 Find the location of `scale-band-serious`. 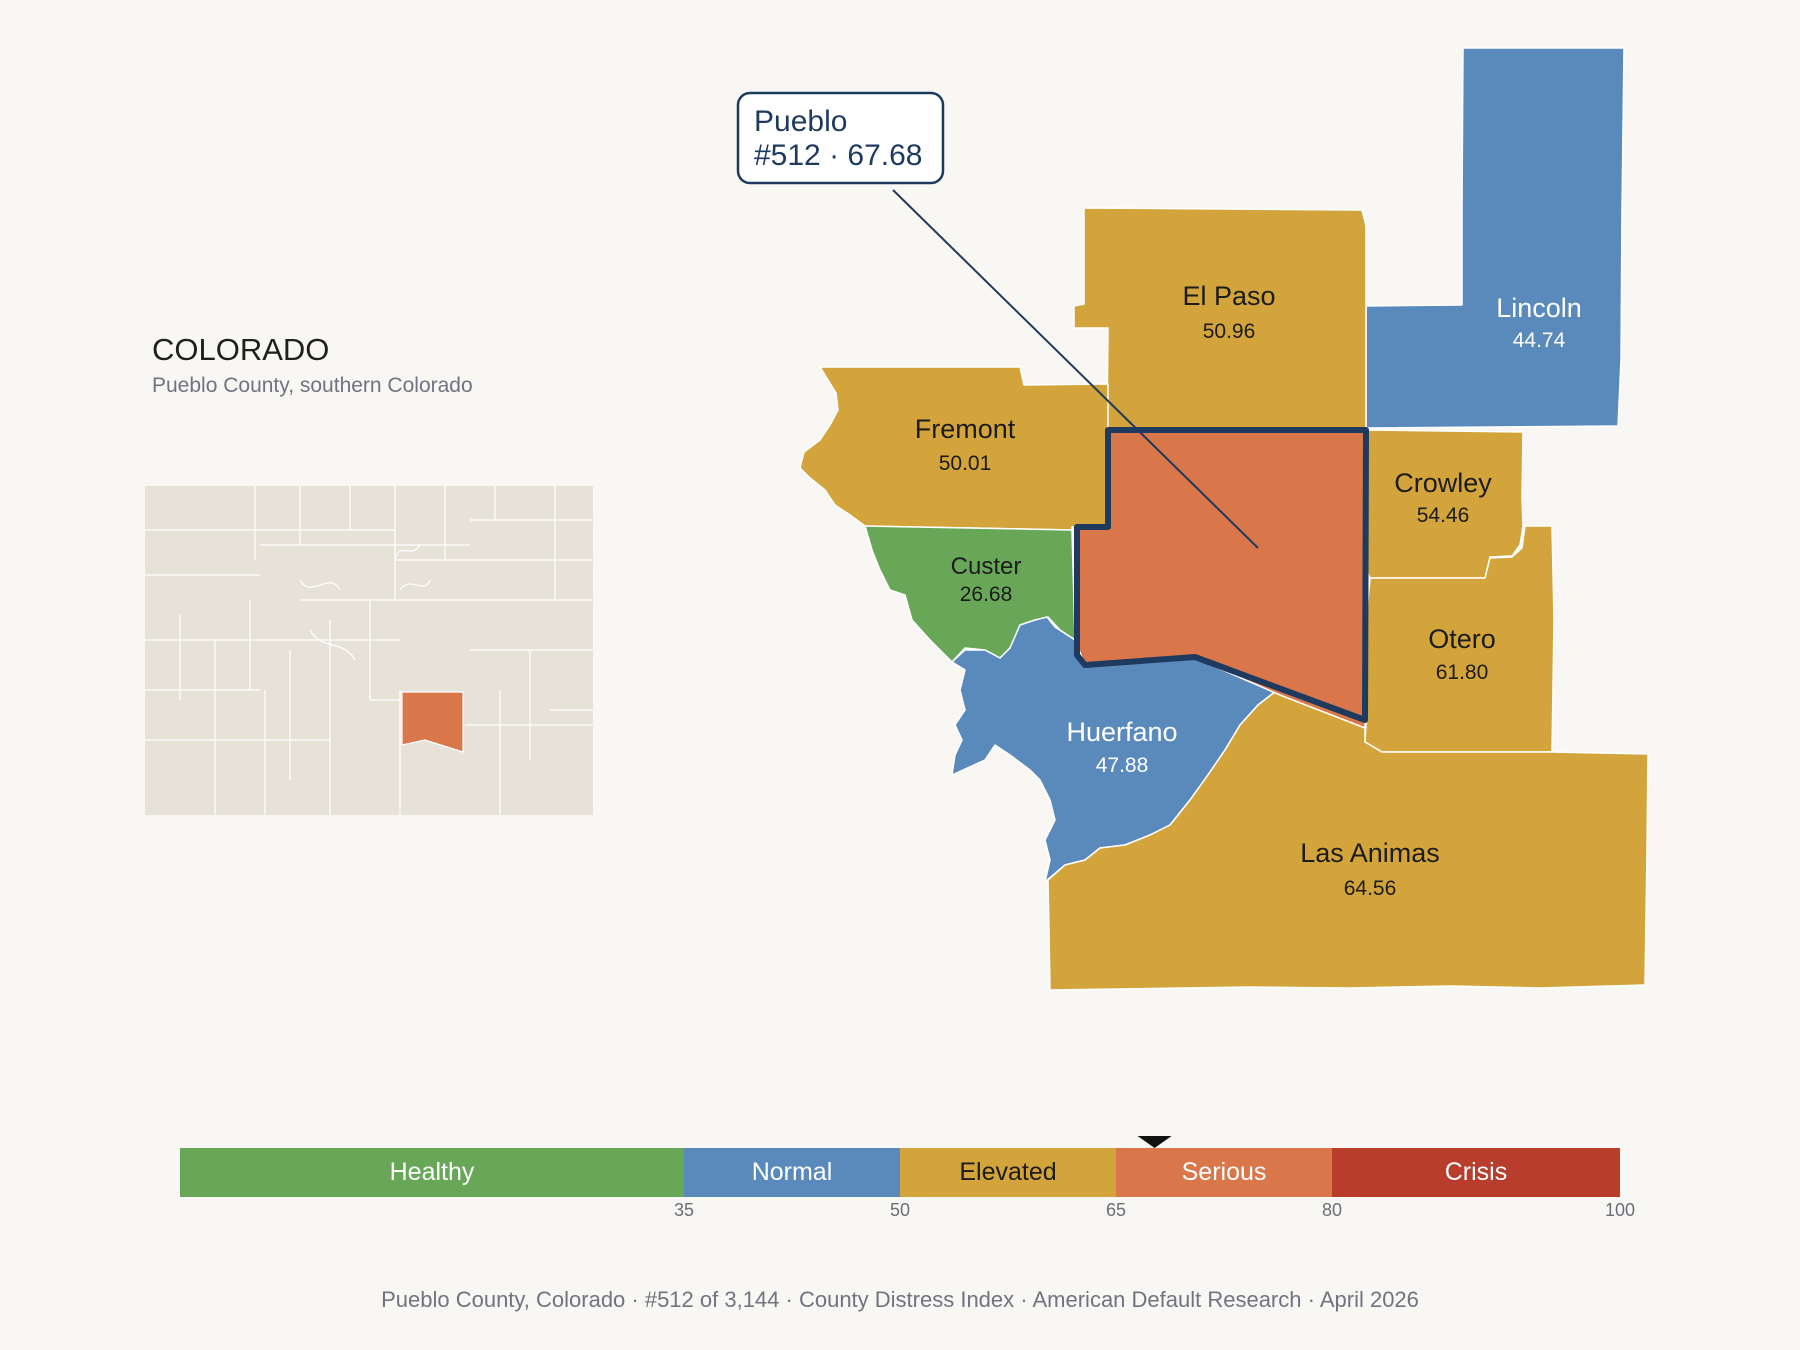

scale-band-serious is located at coordinates (1224, 1172).